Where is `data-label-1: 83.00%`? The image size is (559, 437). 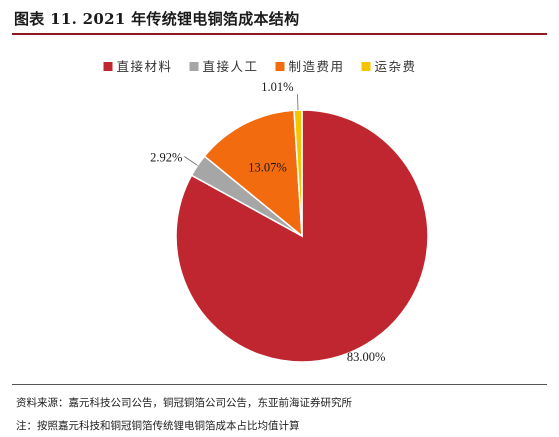
data-label-1: 83.00% is located at coordinates (366, 357).